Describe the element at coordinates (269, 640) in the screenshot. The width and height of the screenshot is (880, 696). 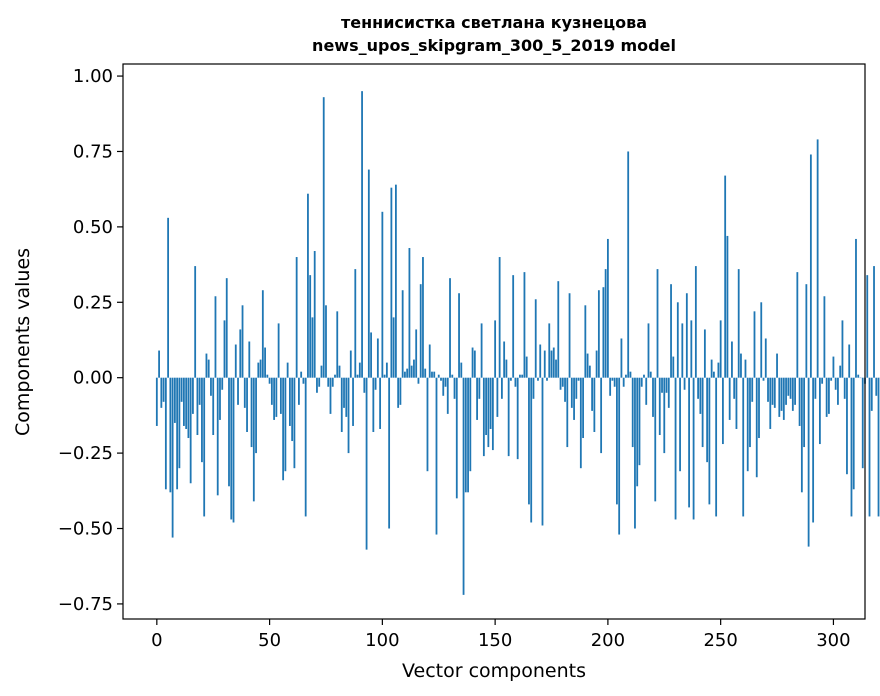
I see `x-tick-label: 50` at that location.